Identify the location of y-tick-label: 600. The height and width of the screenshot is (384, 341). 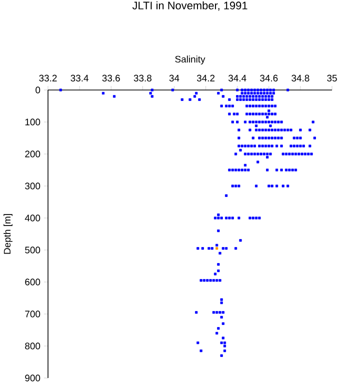
(32, 282).